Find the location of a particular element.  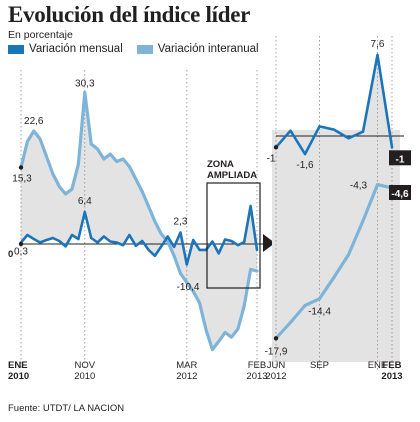

source-note: Fuente: UTDT/ LA NACION is located at coordinates (66, 408).